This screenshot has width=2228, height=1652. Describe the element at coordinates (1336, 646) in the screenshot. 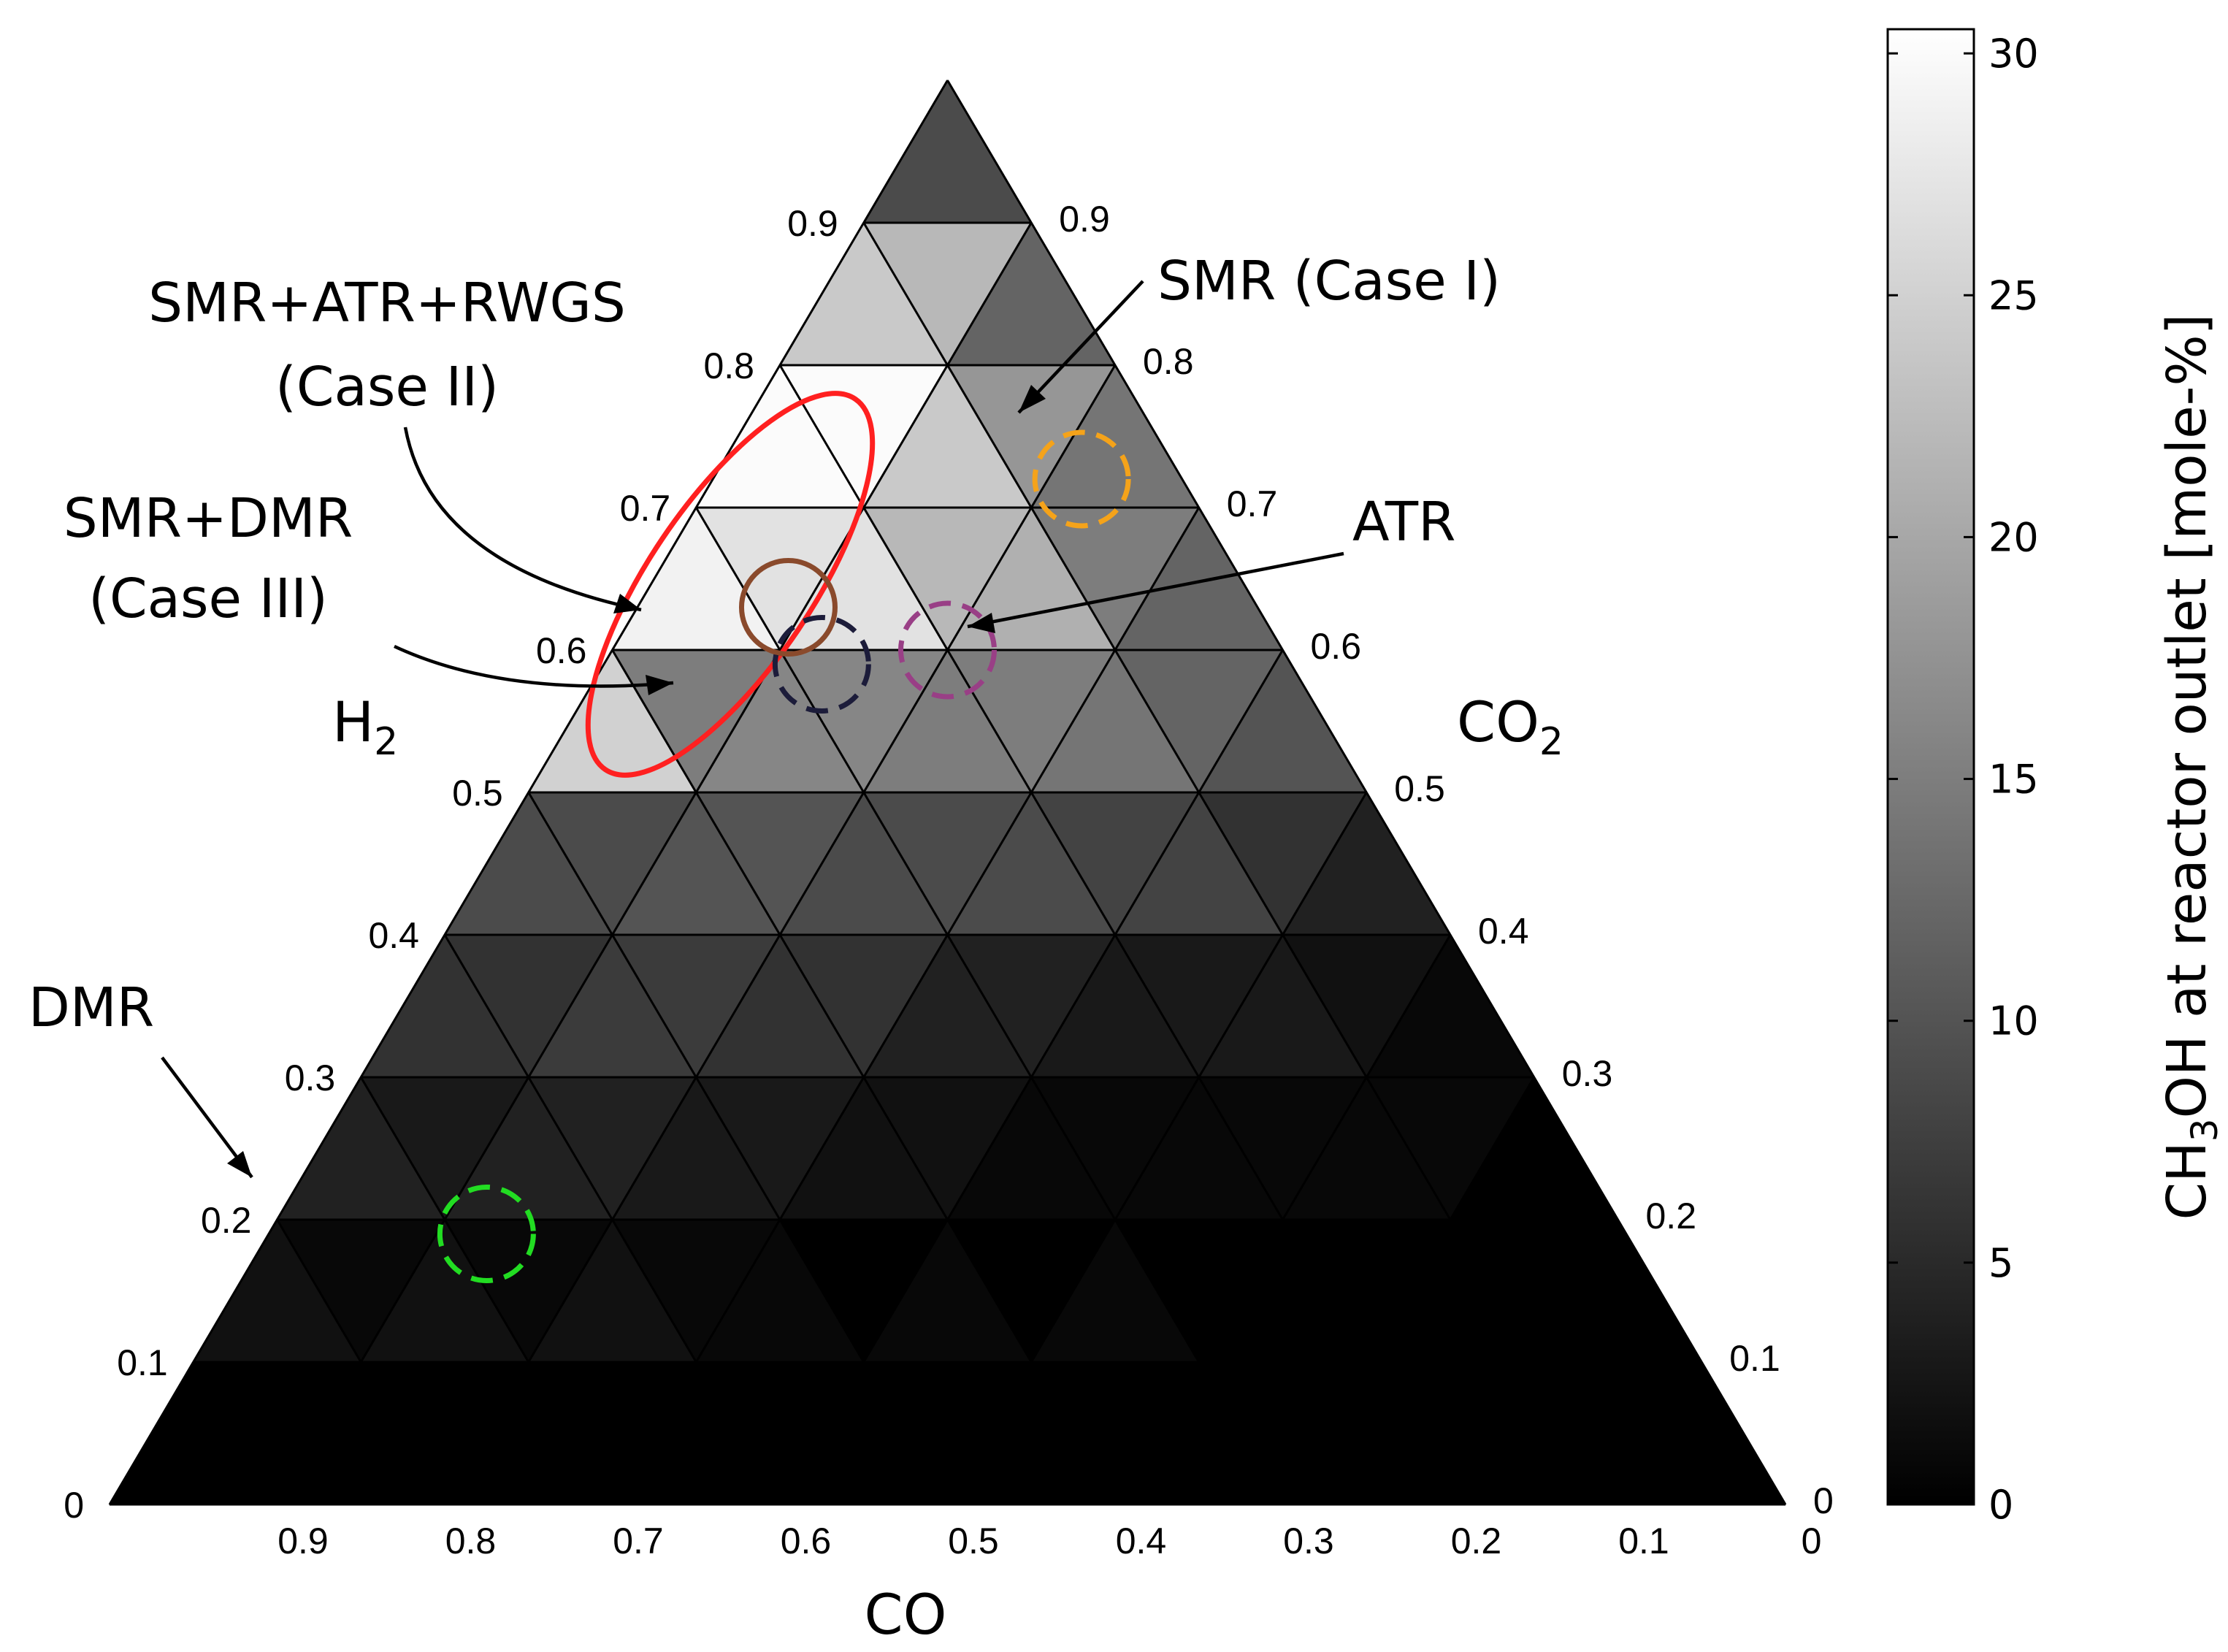

I see `right-tick-label: 0.6` at that location.